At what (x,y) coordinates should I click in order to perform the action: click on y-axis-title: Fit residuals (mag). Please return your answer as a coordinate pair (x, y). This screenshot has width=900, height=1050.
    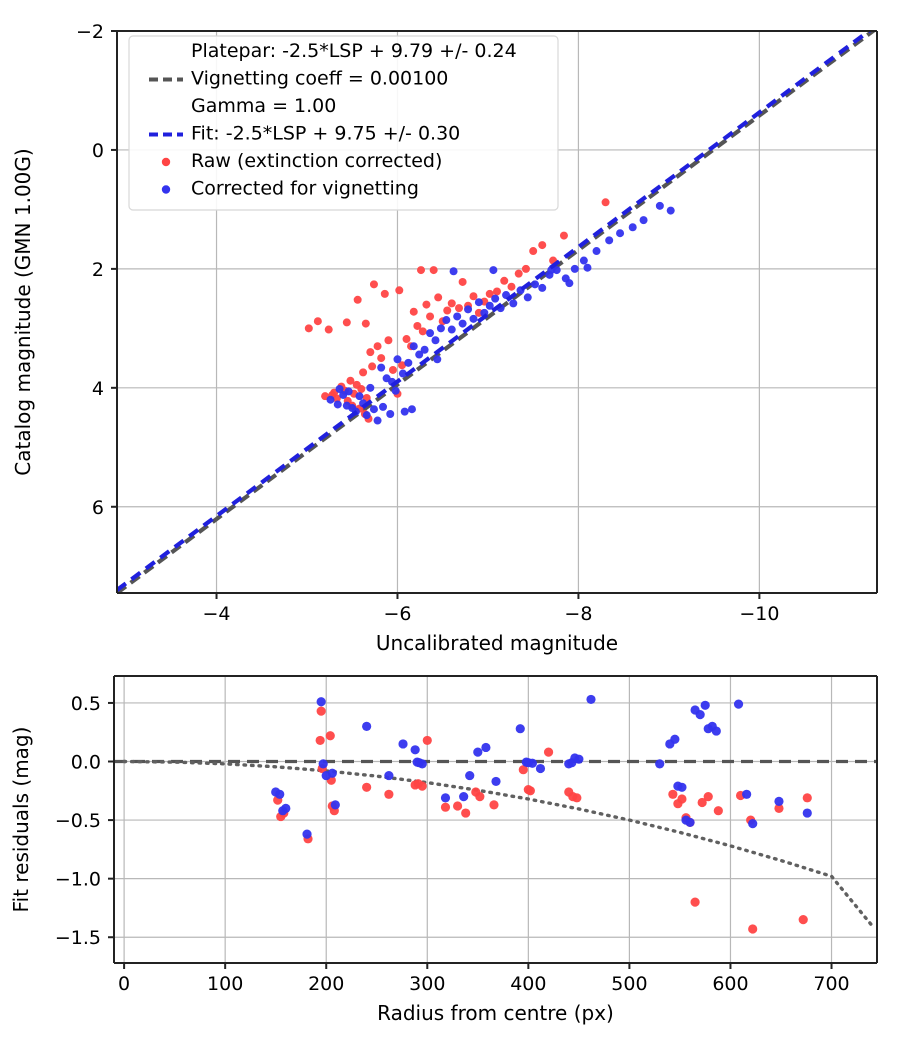
    Looking at the image, I should click on (21, 820).